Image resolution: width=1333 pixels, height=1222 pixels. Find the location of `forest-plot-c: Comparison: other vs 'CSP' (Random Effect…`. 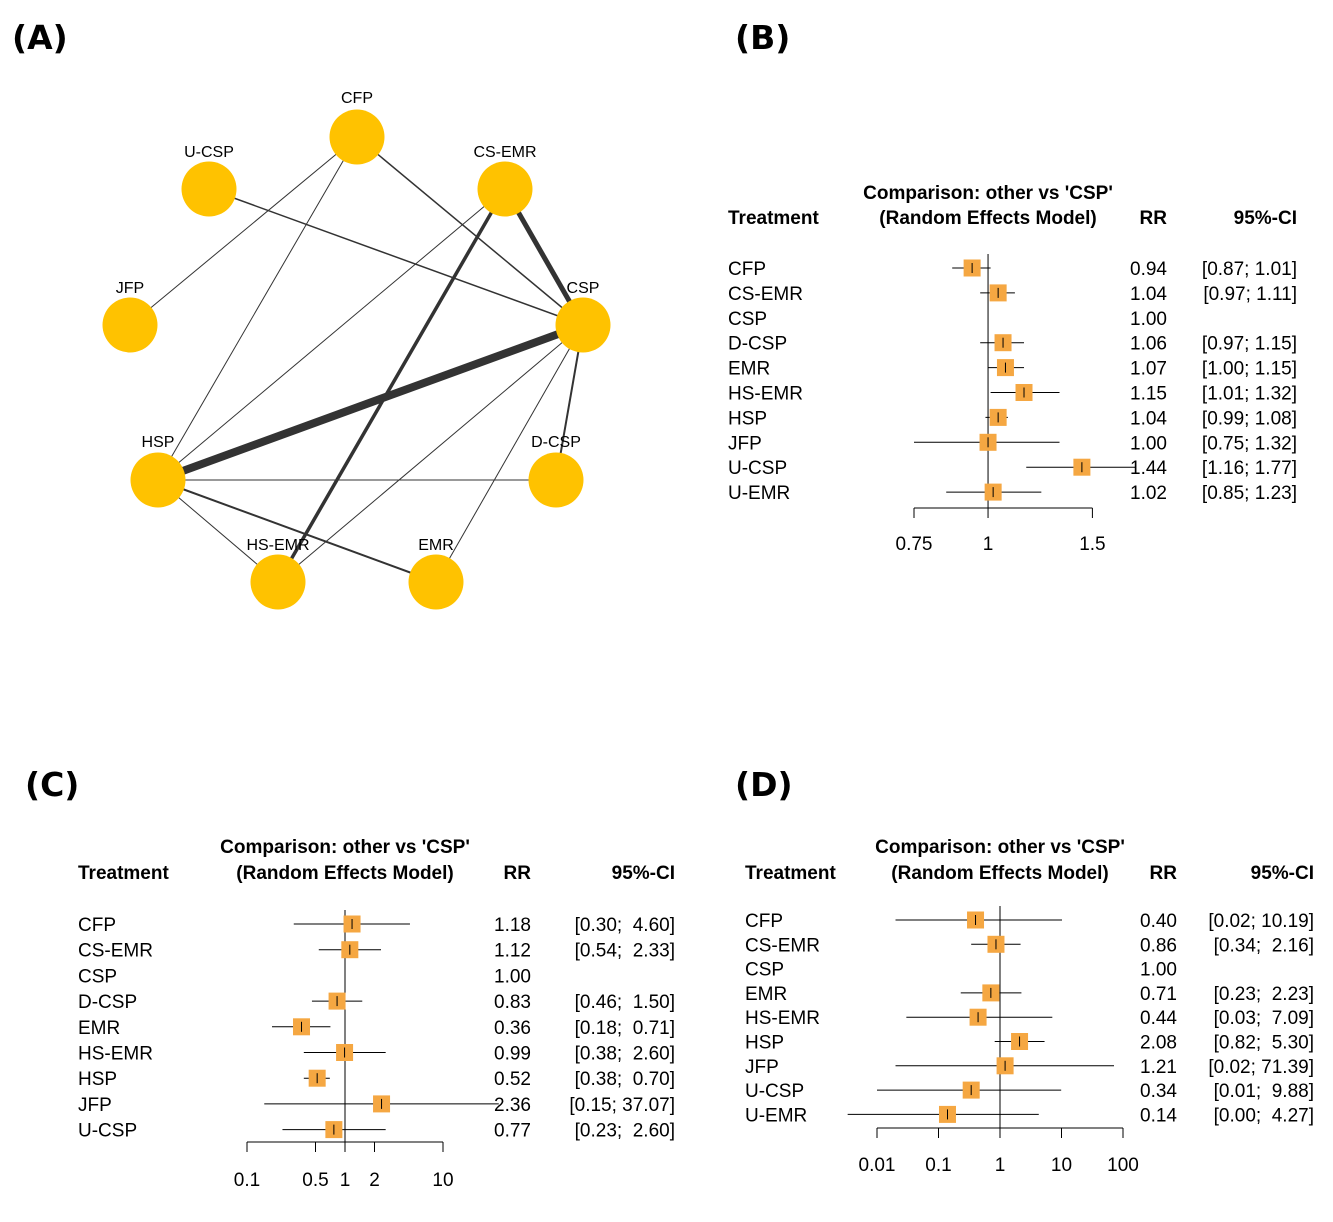

forest-plot-c: Comparison: other vs 'CSP' (Random Effect… is located at coordinates (376, 1014).